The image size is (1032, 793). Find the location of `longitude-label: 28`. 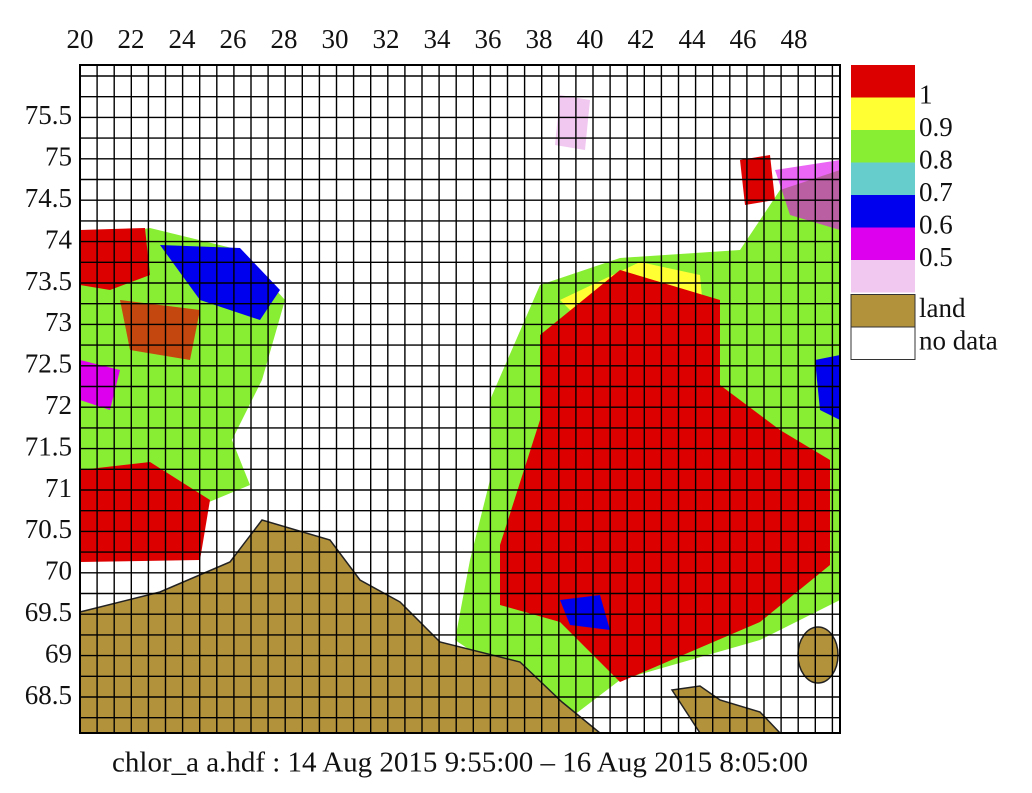

longitude-label: 28 is located at coordinates (284, 39).